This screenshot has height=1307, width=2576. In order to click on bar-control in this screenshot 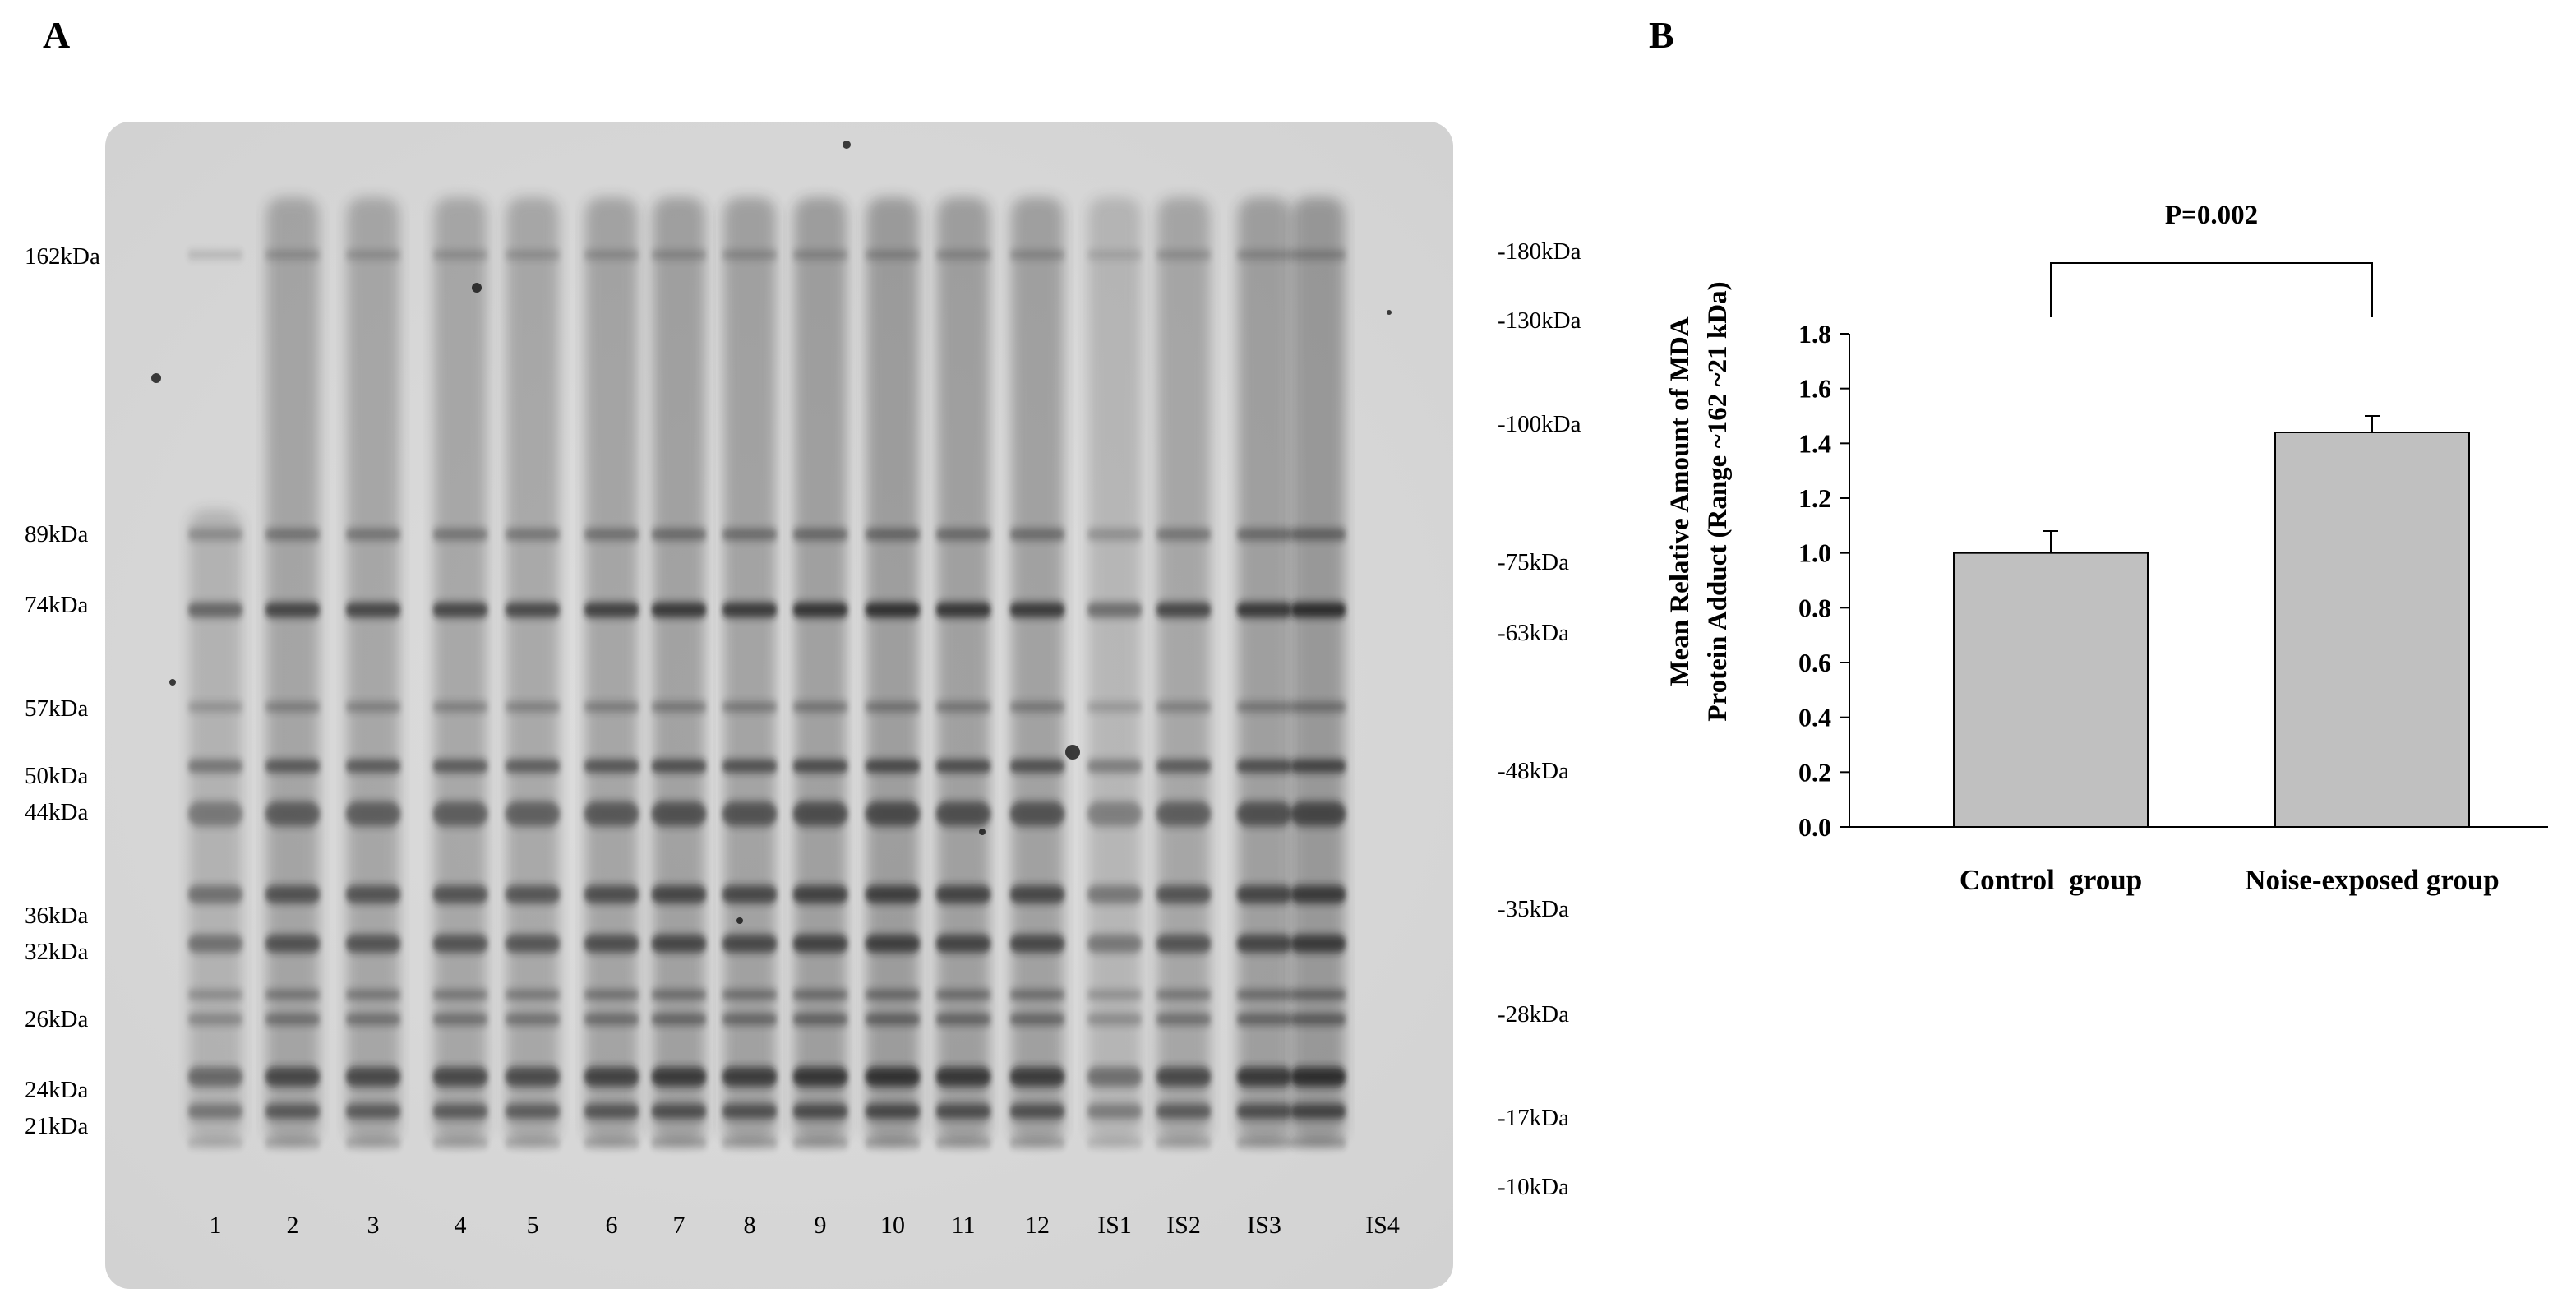, I will do `click(2051, 690)`.